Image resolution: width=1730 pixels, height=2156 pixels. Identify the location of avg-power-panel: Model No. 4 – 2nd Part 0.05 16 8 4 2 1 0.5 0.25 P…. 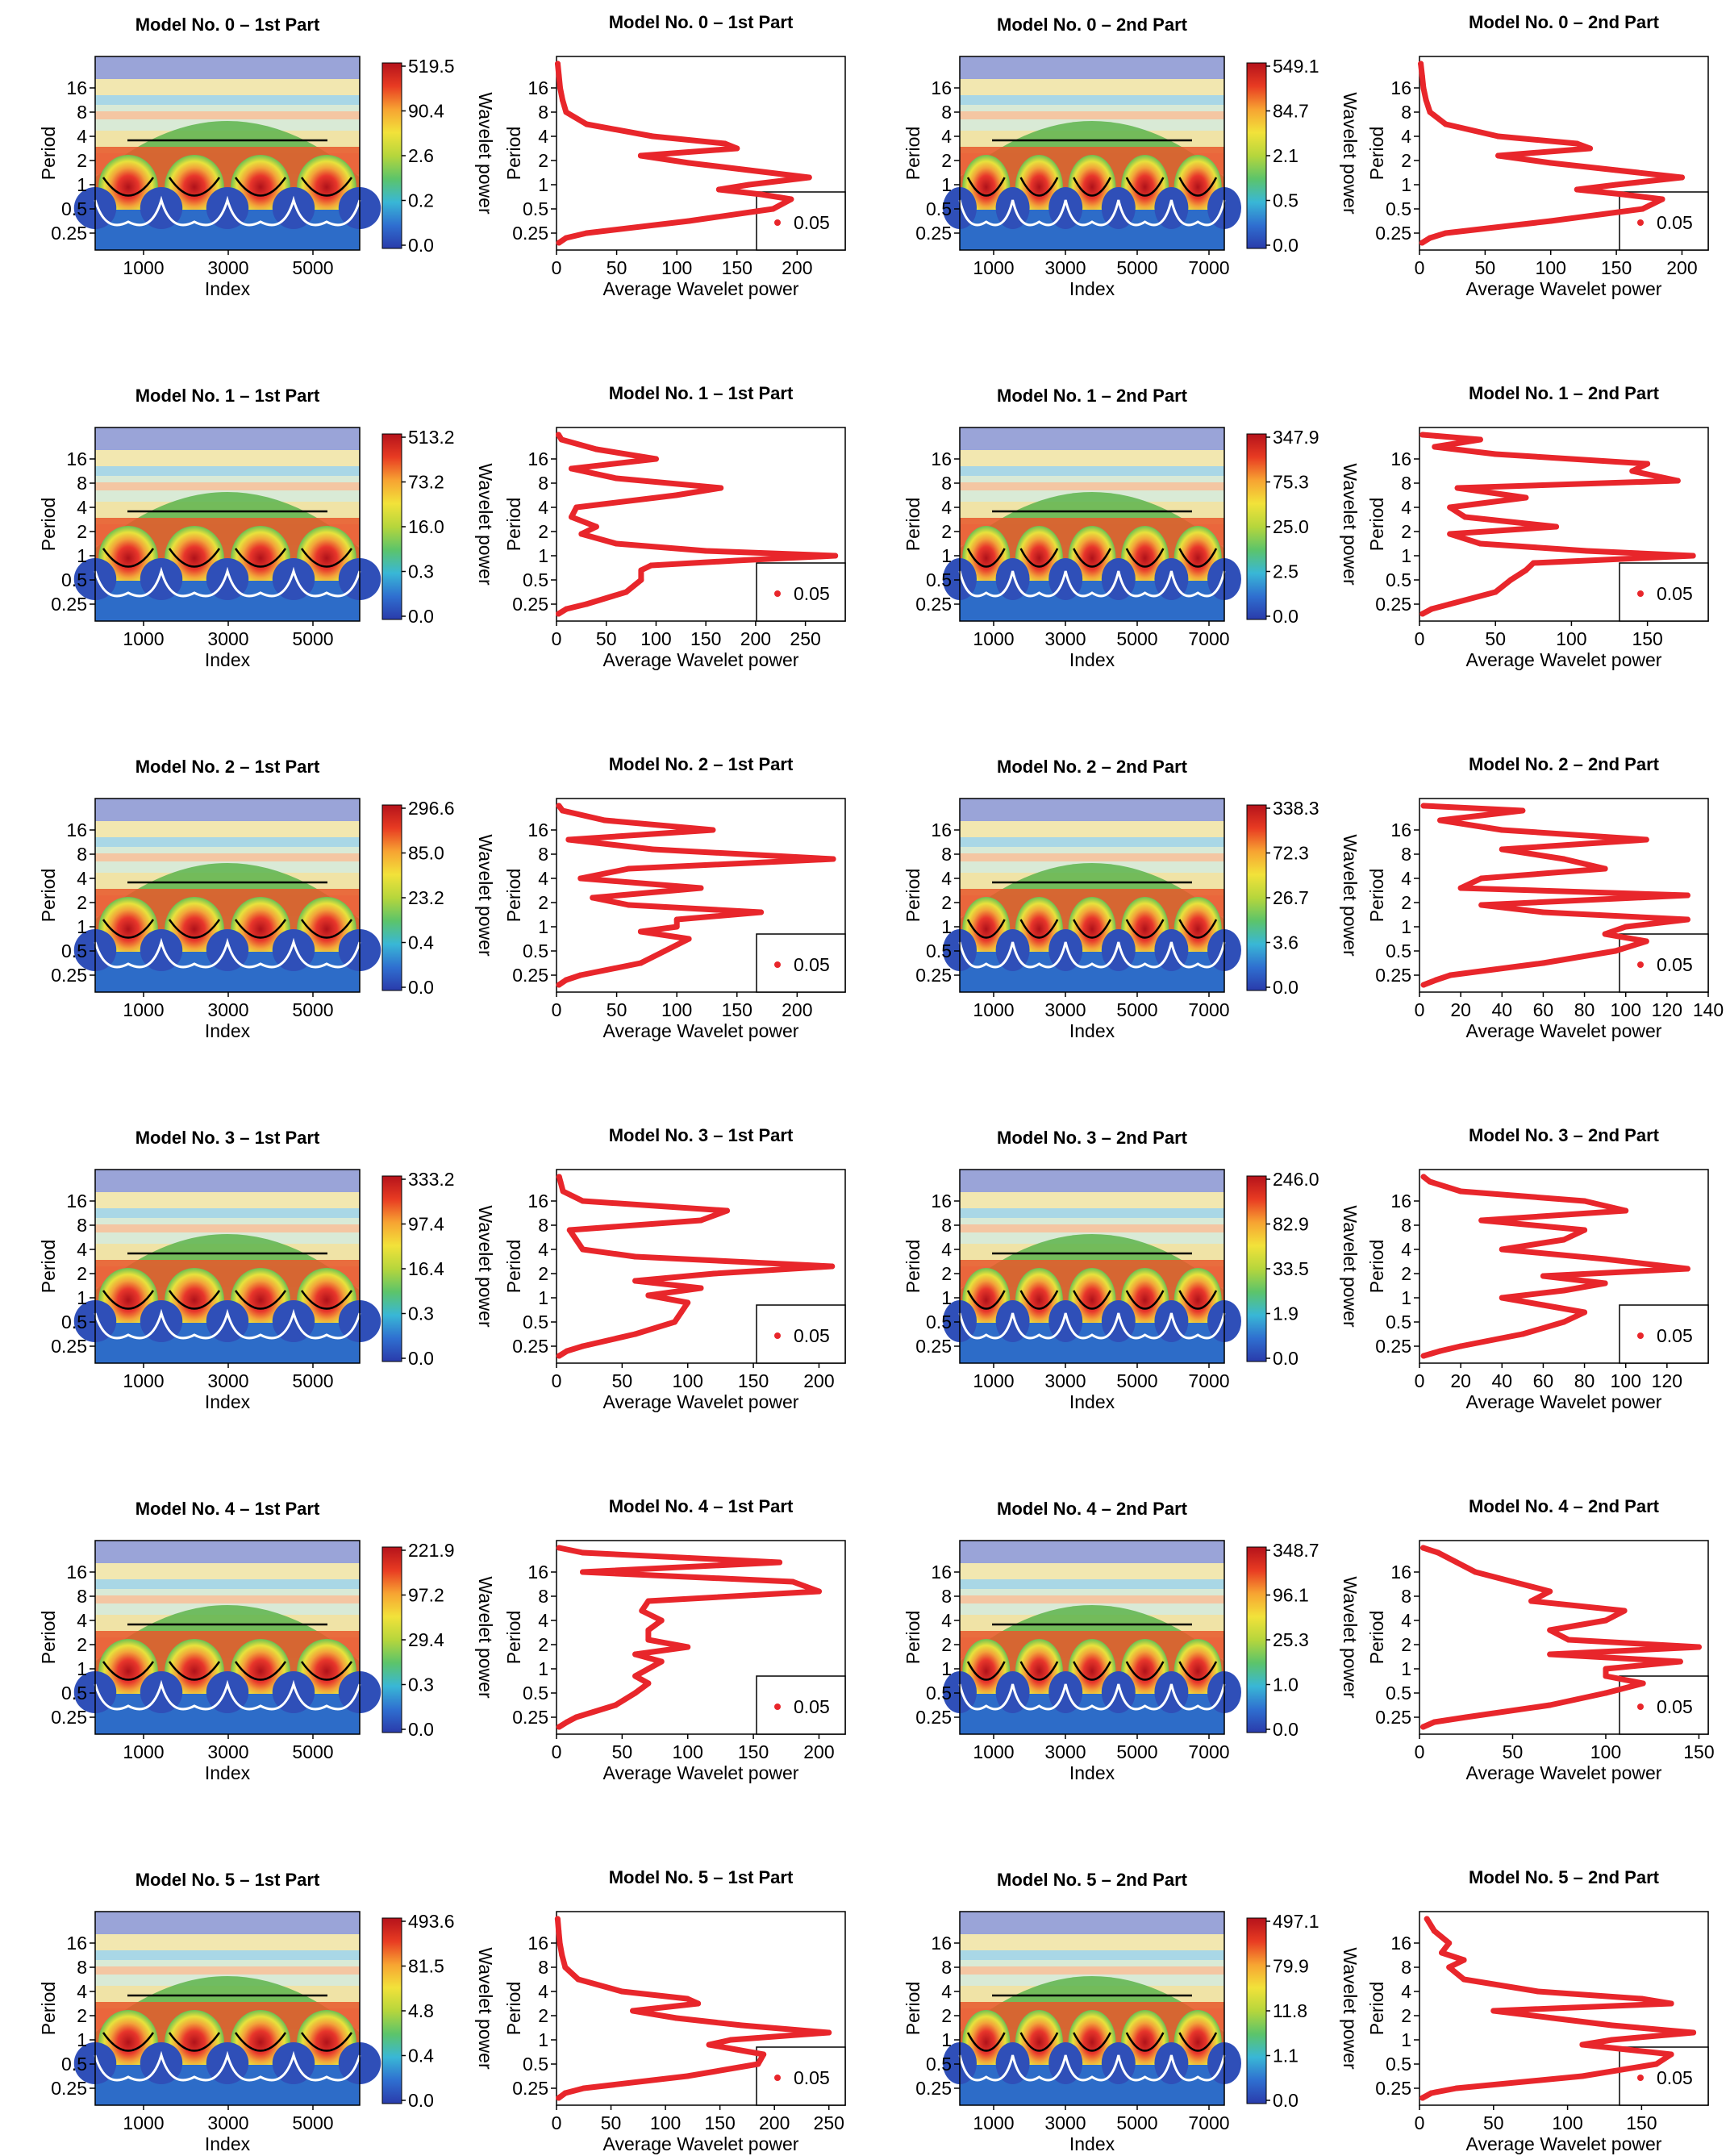
(1540, 1640).